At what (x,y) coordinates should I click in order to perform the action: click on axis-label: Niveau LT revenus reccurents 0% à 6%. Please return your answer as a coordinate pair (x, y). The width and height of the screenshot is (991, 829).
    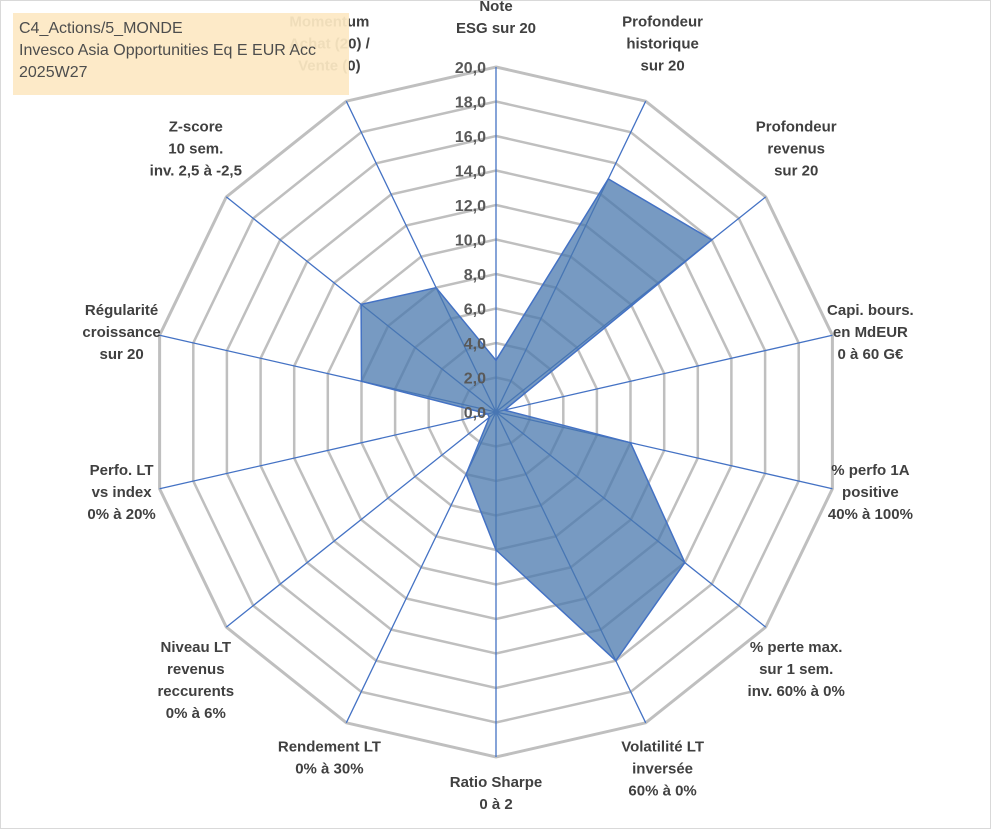
    Looking at the image, I should click on (195, 680).